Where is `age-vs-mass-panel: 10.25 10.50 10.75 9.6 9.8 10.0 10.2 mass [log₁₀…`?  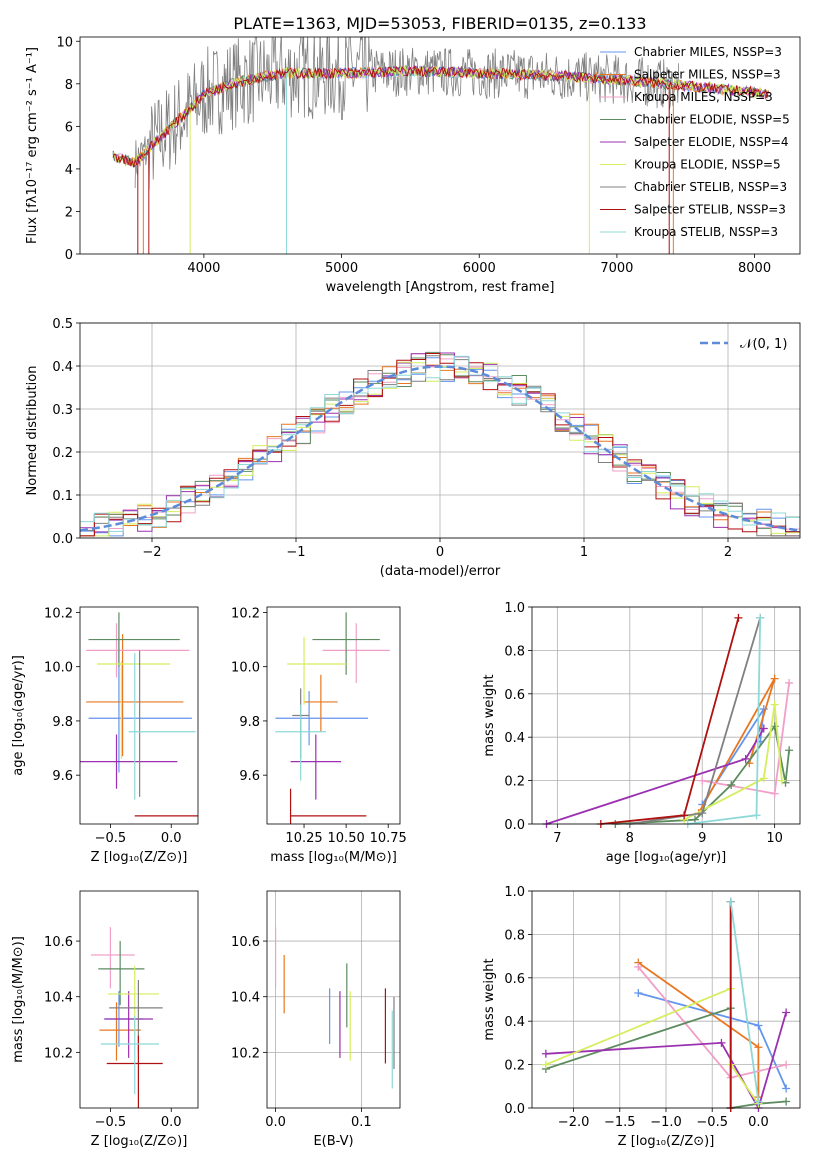 age-vs-mass-panel: 10.25 10.50 10.75 9.6 9.8 10.0 10.2 mass [log₁₀… is located at coordinates (319, 735).